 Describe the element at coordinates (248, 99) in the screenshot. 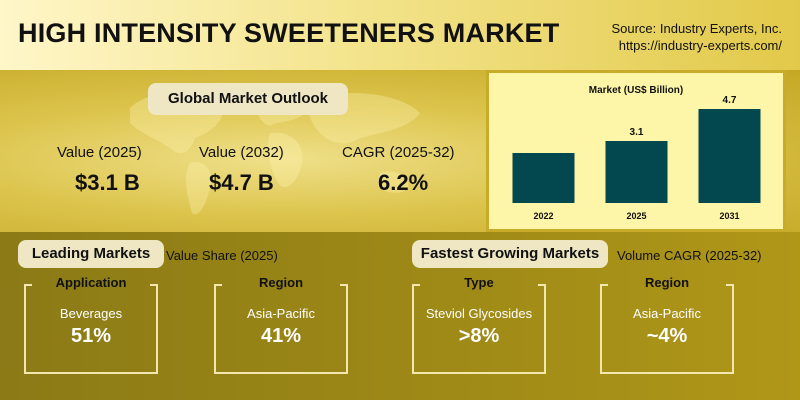

I see `outlook-heading: Global Market Outlook` at that location.